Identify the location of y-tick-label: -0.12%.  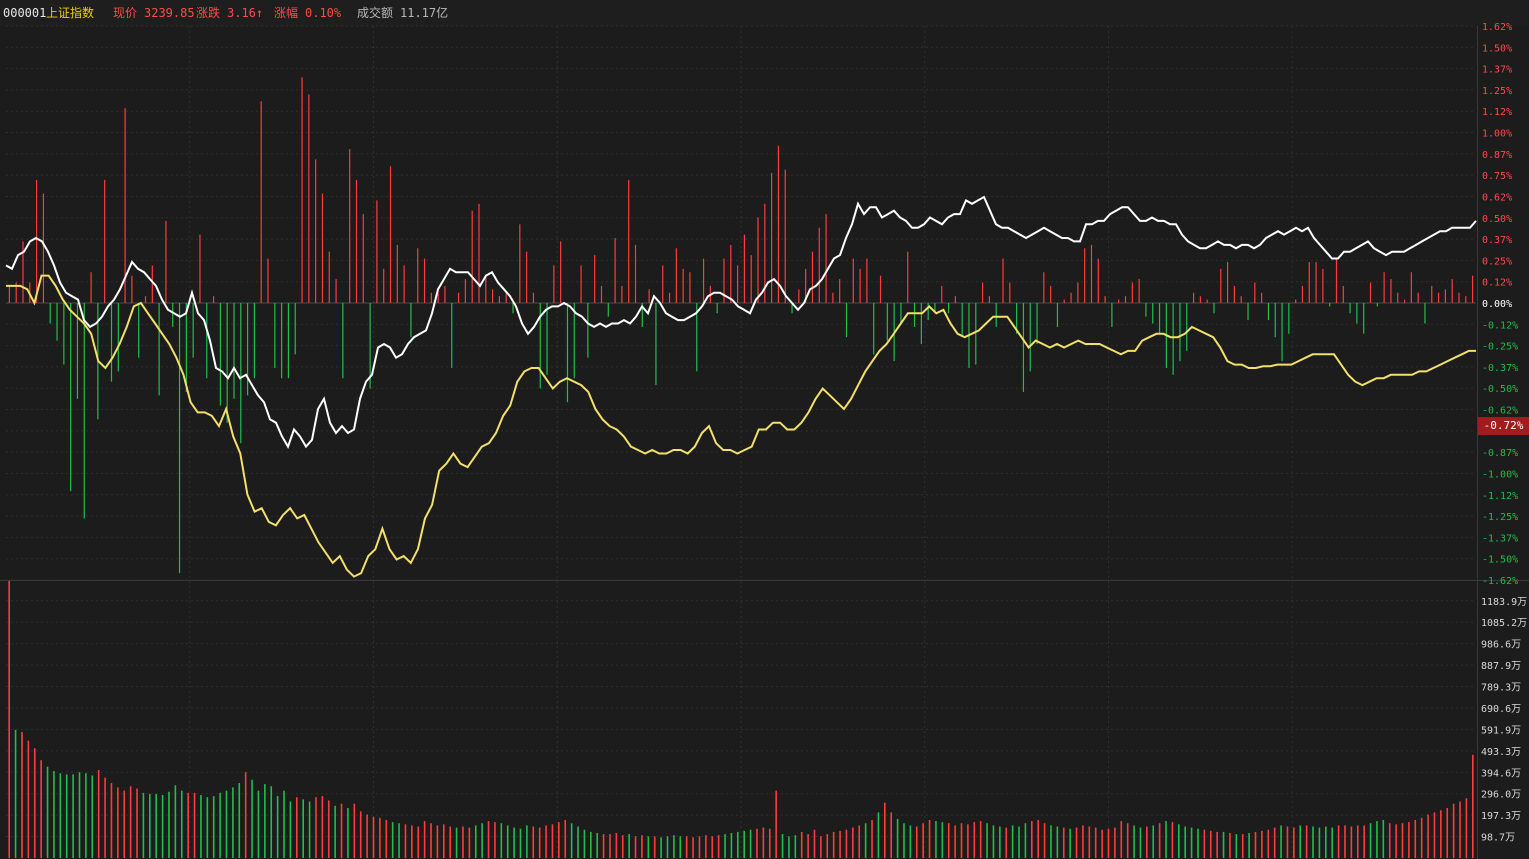
(1500, 325).